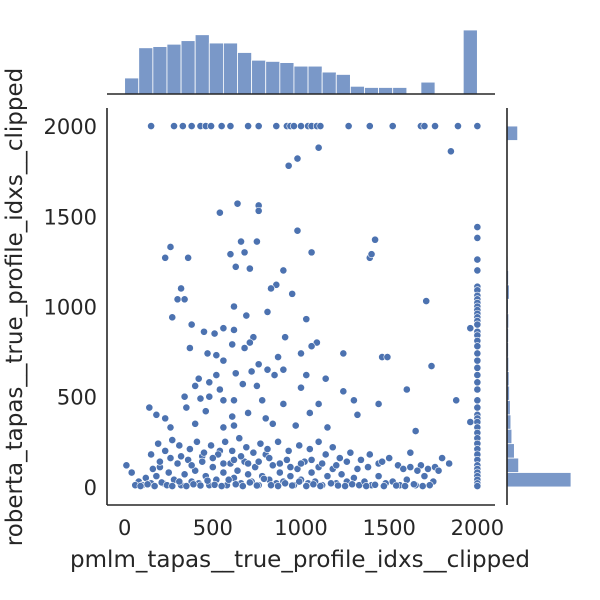 Image resolution: width=600 pixels, height=600 pixels. Describe the element at coordinates (213, 528) in the screenshot. I see `x-tick-label: 500` at that location.